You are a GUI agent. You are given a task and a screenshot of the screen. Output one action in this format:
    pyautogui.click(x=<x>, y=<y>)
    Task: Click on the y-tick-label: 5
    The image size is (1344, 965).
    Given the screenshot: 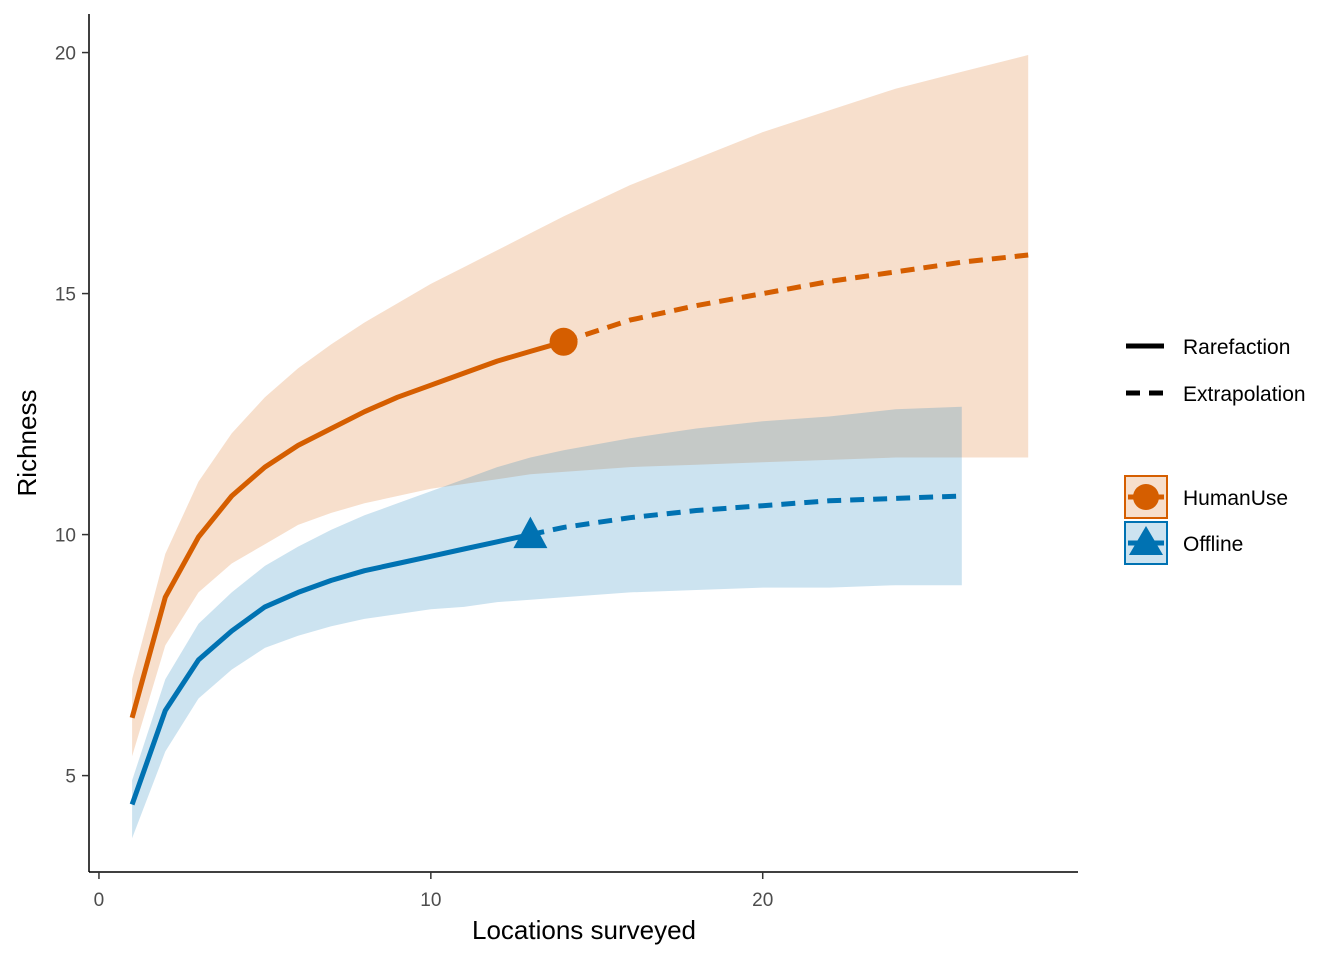 What is the action you would take?
    pyautogui.click(x=70, y=777)
    